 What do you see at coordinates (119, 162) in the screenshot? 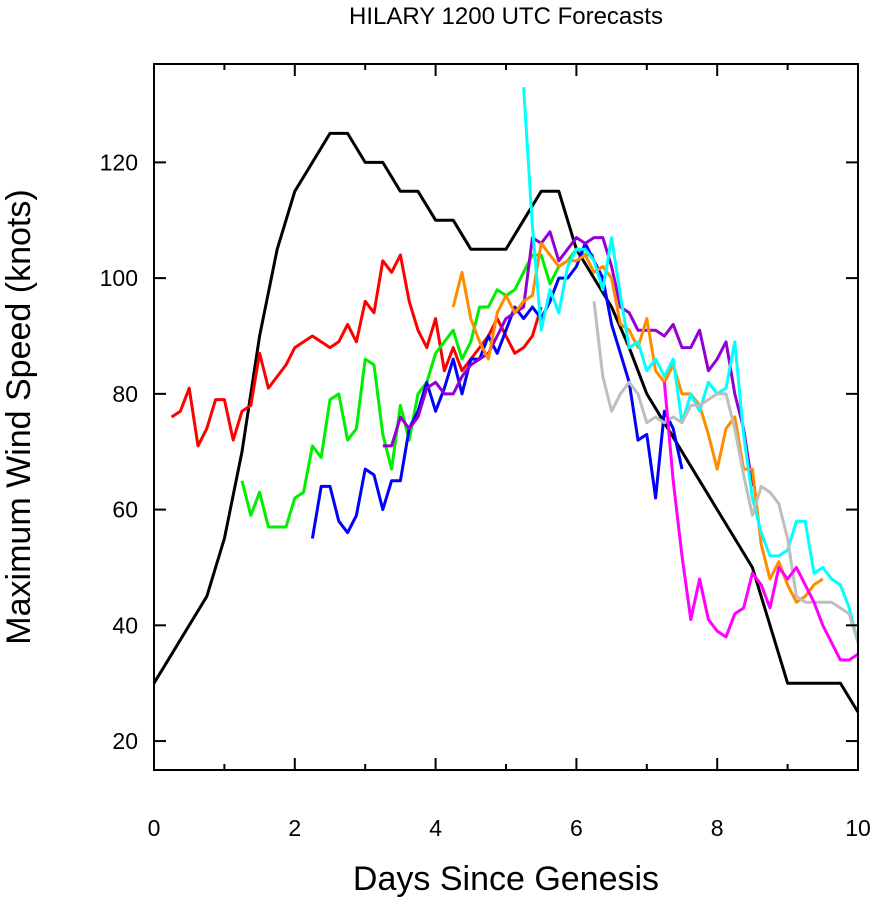
I see `y-tick-label: 120` at bounding box center [119, 162].